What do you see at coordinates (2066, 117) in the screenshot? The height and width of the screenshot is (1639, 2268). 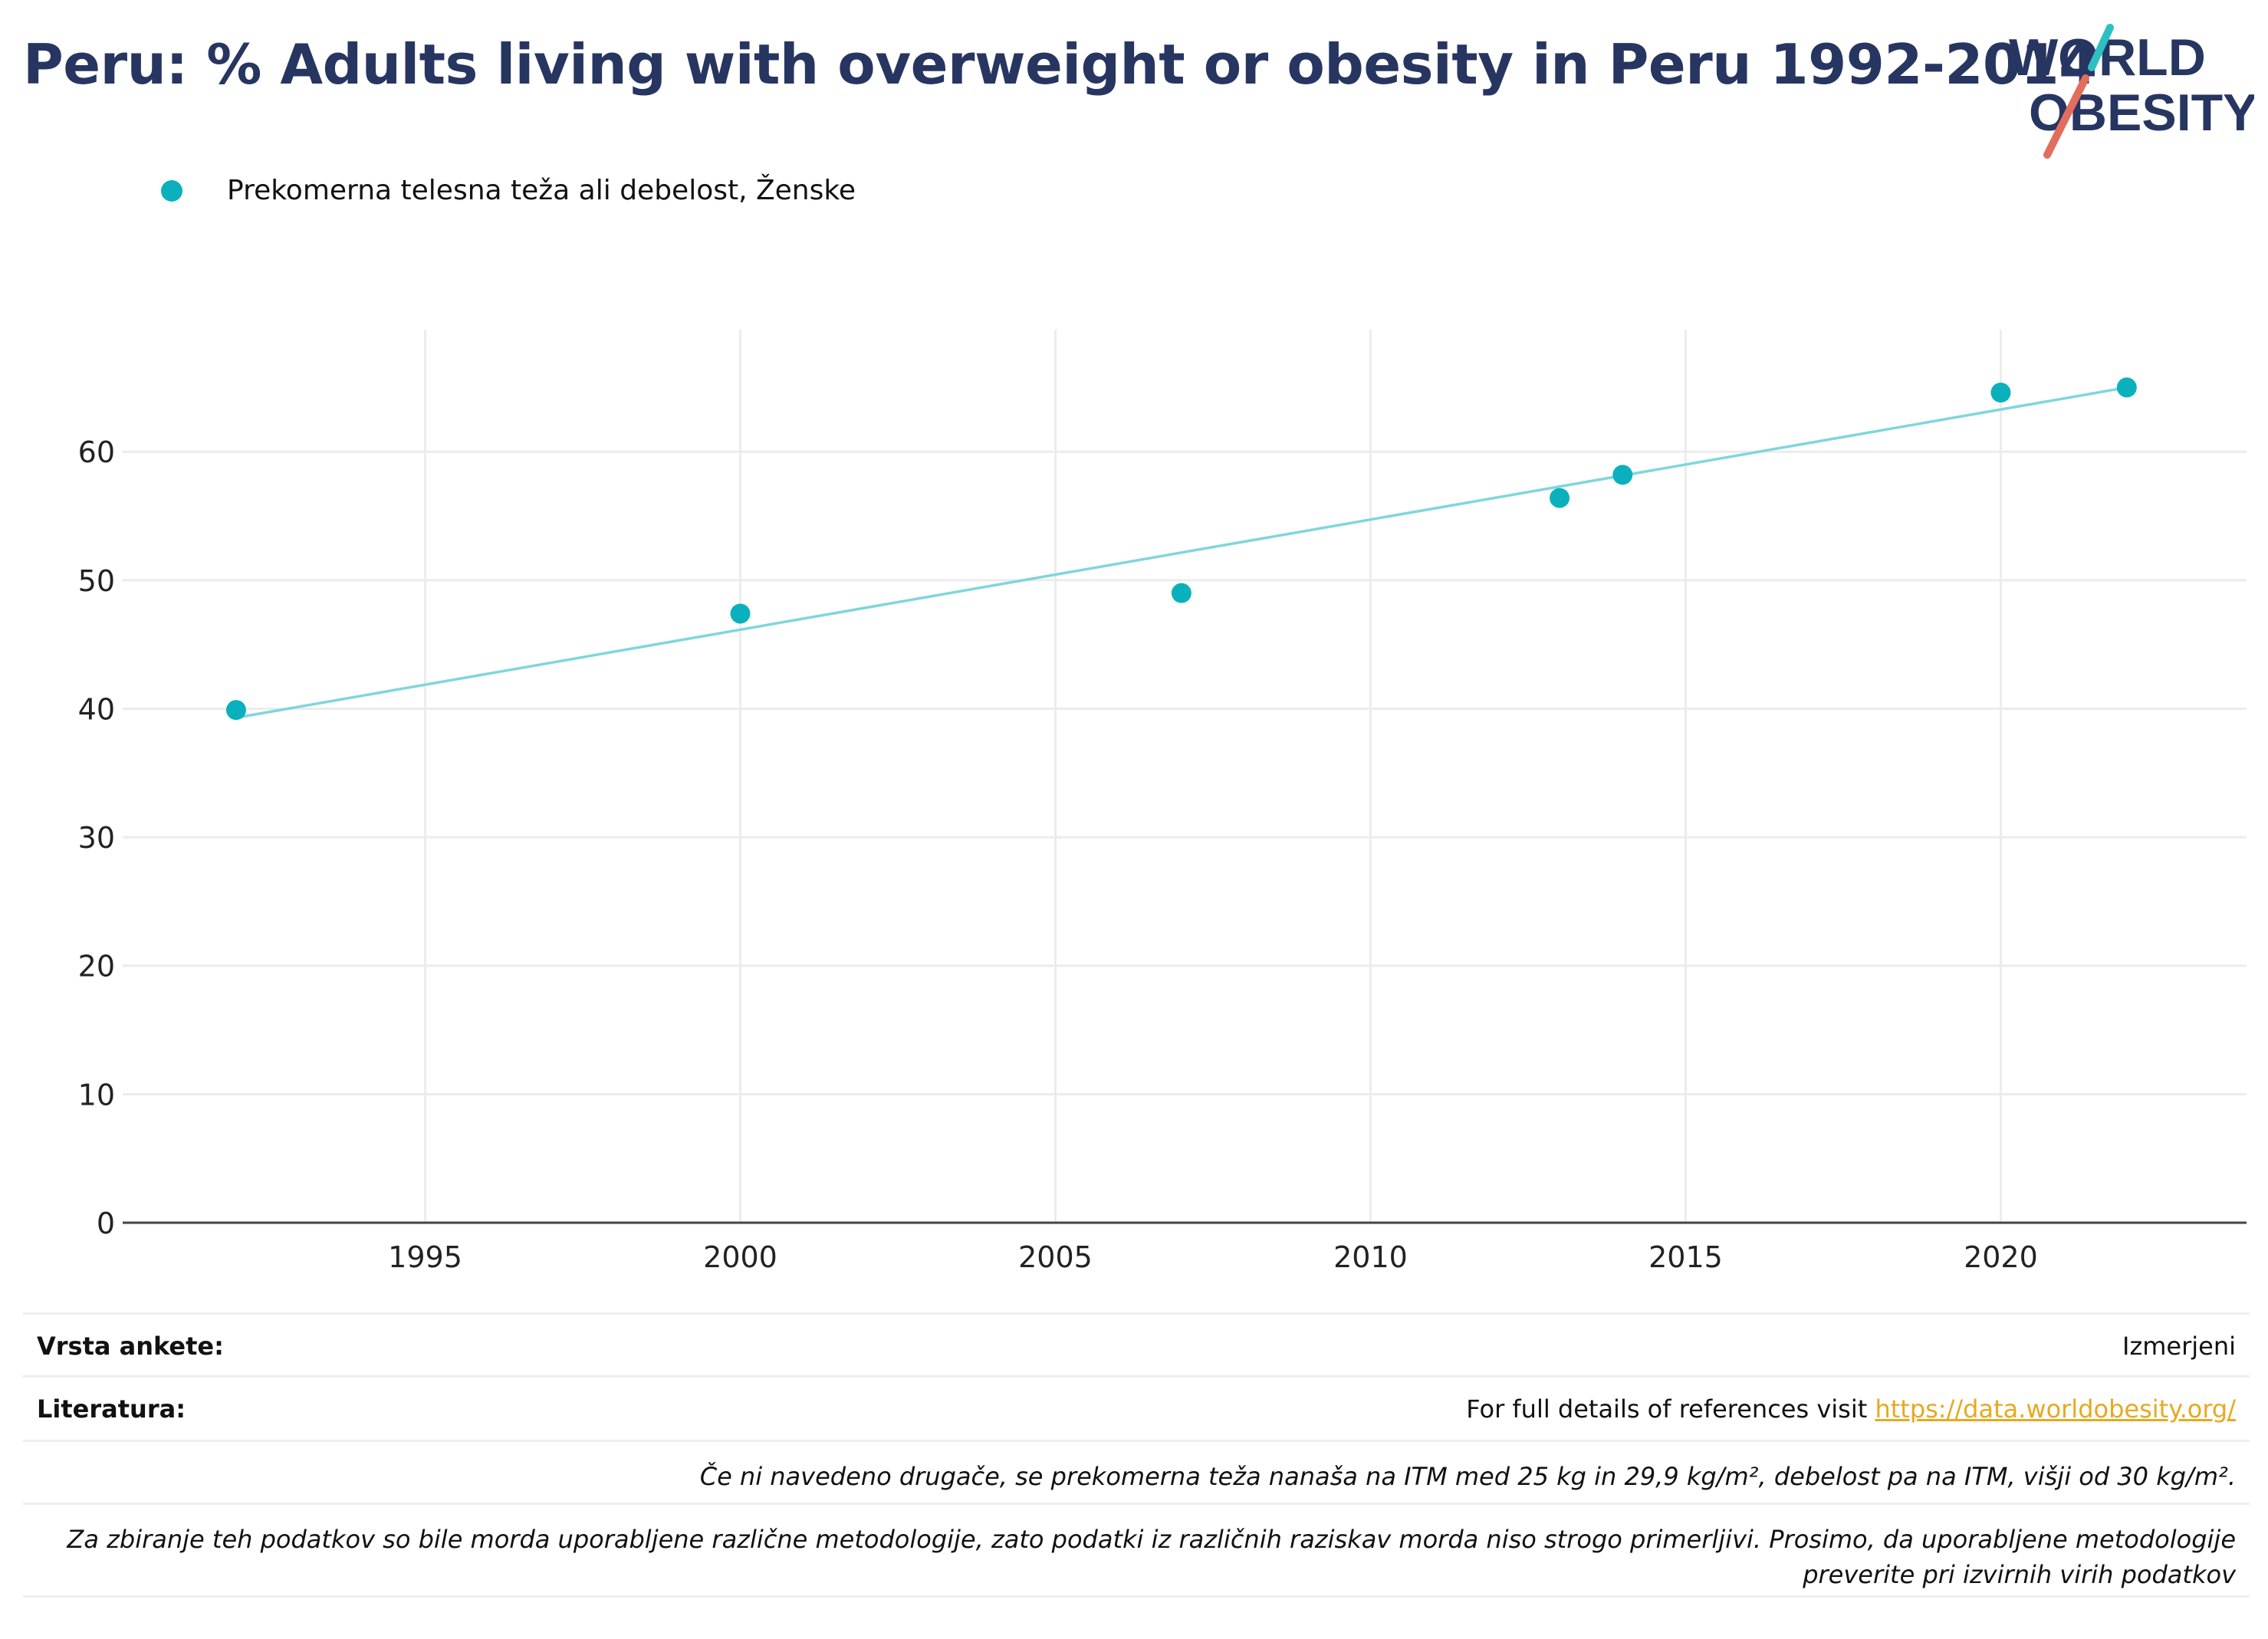 I see `logo-slash-coral` at bounding box center [2066, 117].